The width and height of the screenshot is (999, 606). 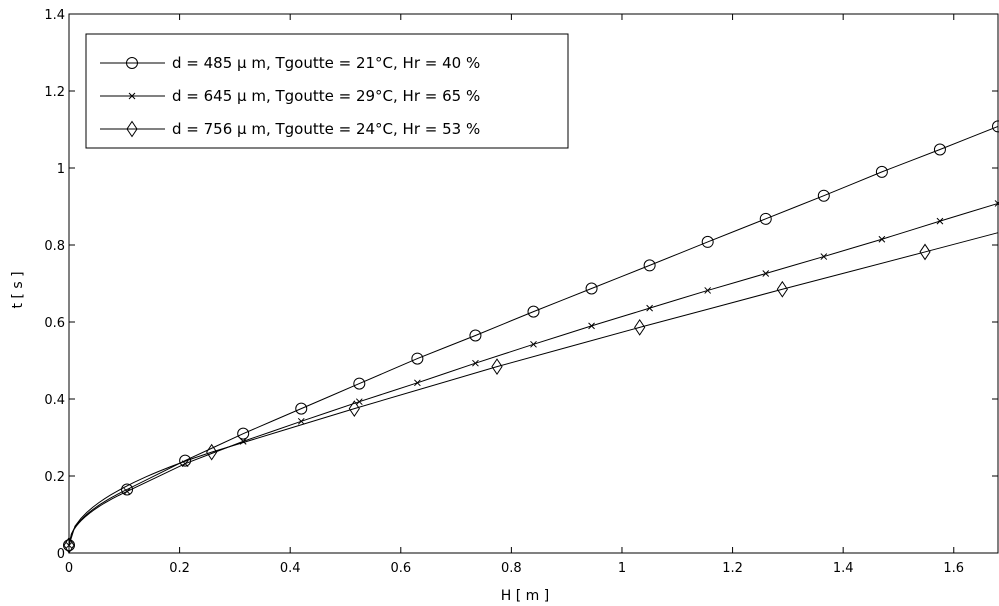 I want to click on legend-label-3: d = 756 μ m, Tgoutte = 24°C, Hr = 53 %, so click(x=326, y=129).